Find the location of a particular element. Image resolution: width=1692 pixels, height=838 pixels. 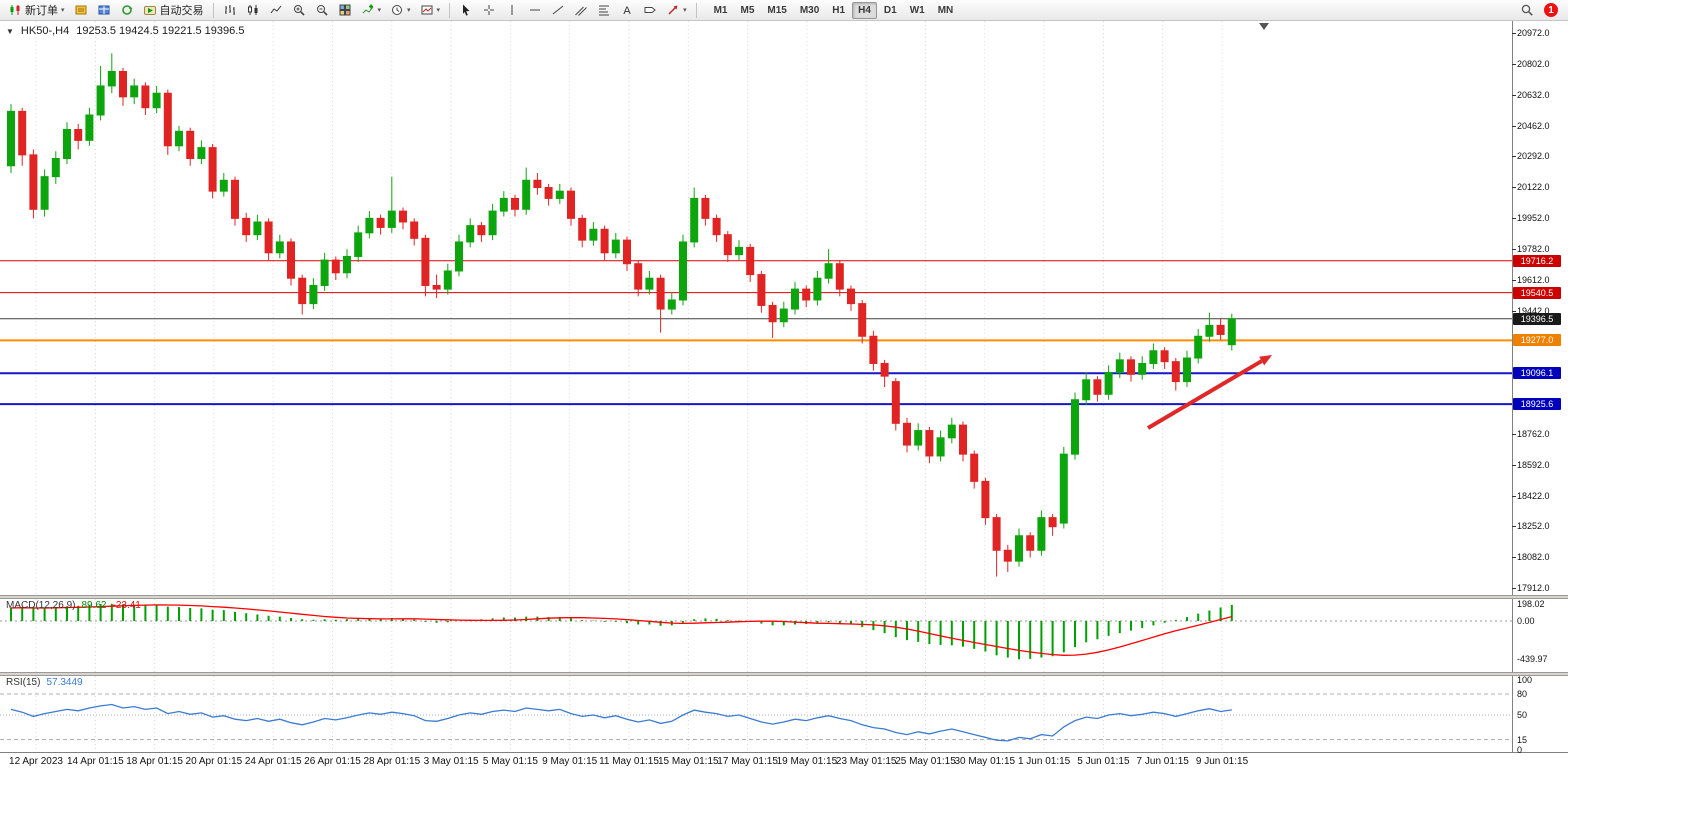

timeframe-M5: M5 is located at coordinates (747, 10).